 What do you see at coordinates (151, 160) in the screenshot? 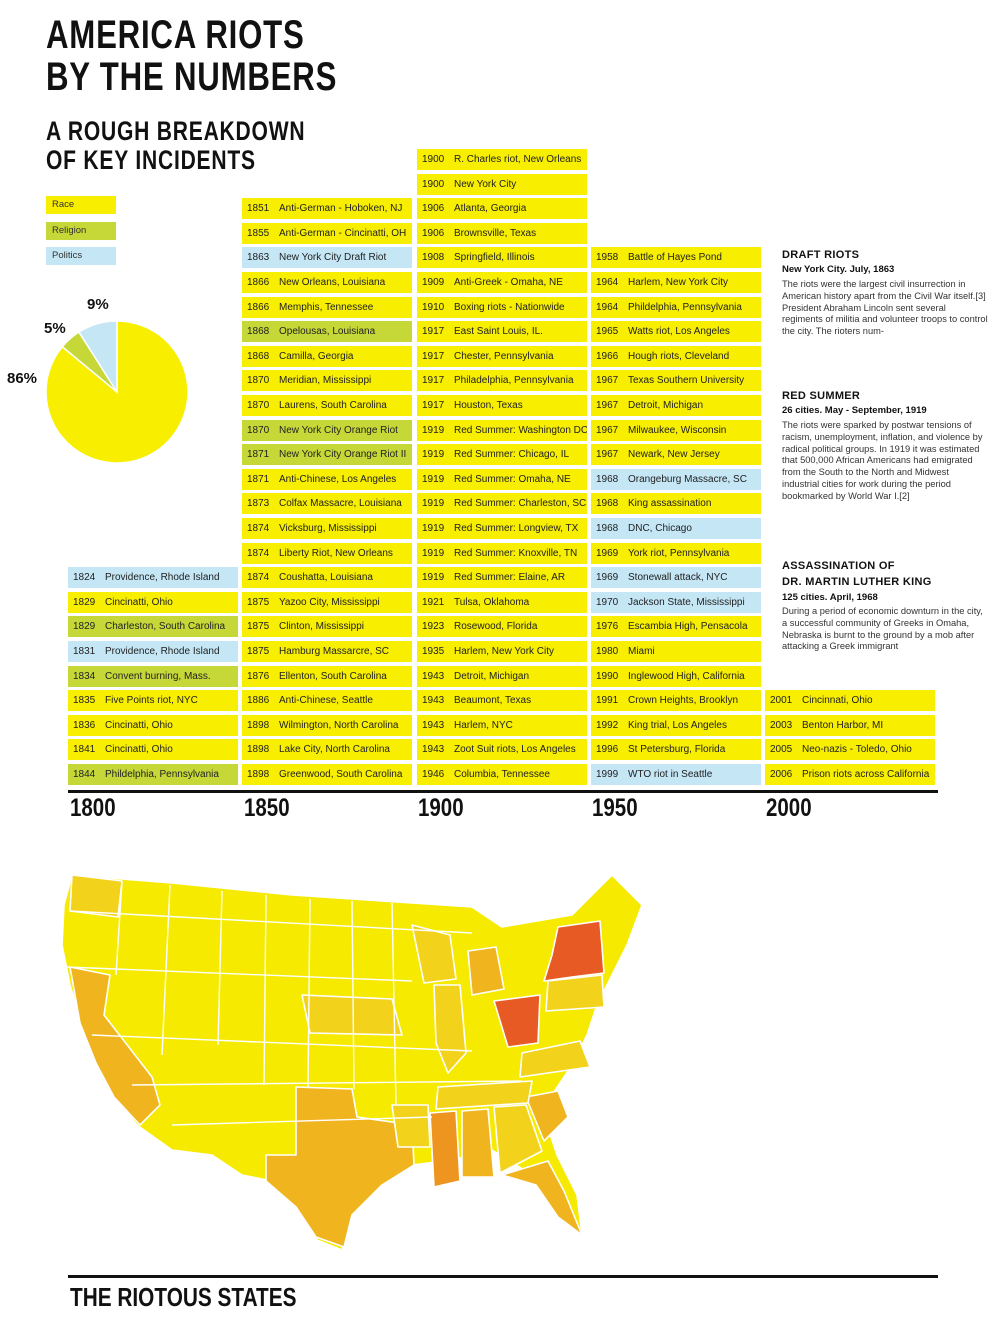
I see `subtitle-line-2: OF KEY INCIDENTS` at bounding box center [151, 160].